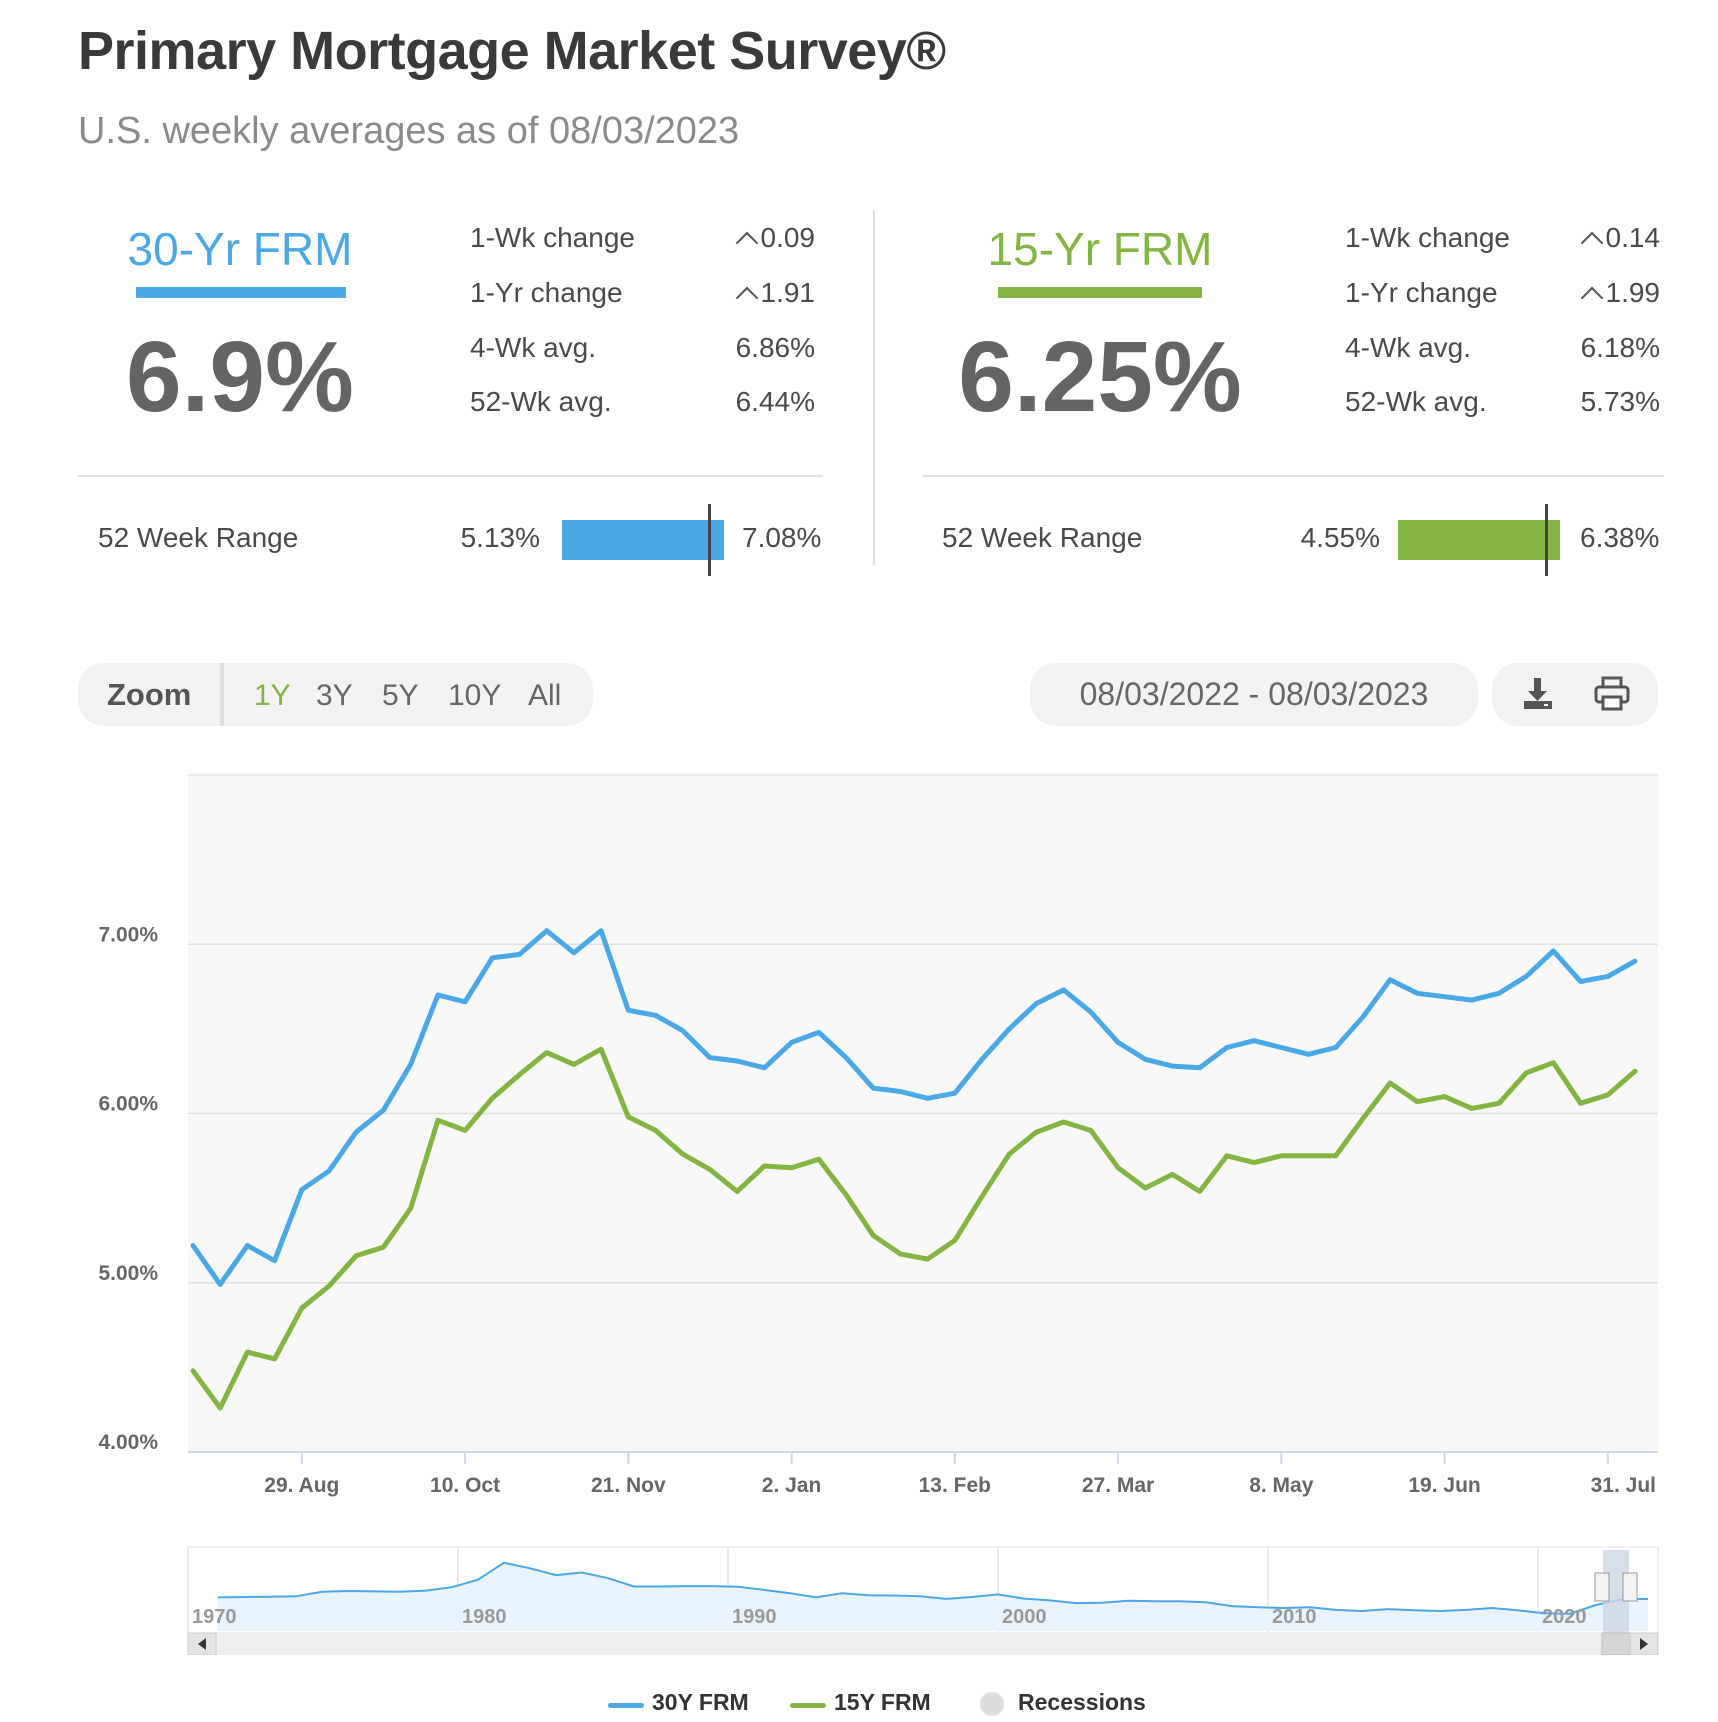  I want to click on rate-label-30yr: 30-Yr FRM, so click(240, 249).